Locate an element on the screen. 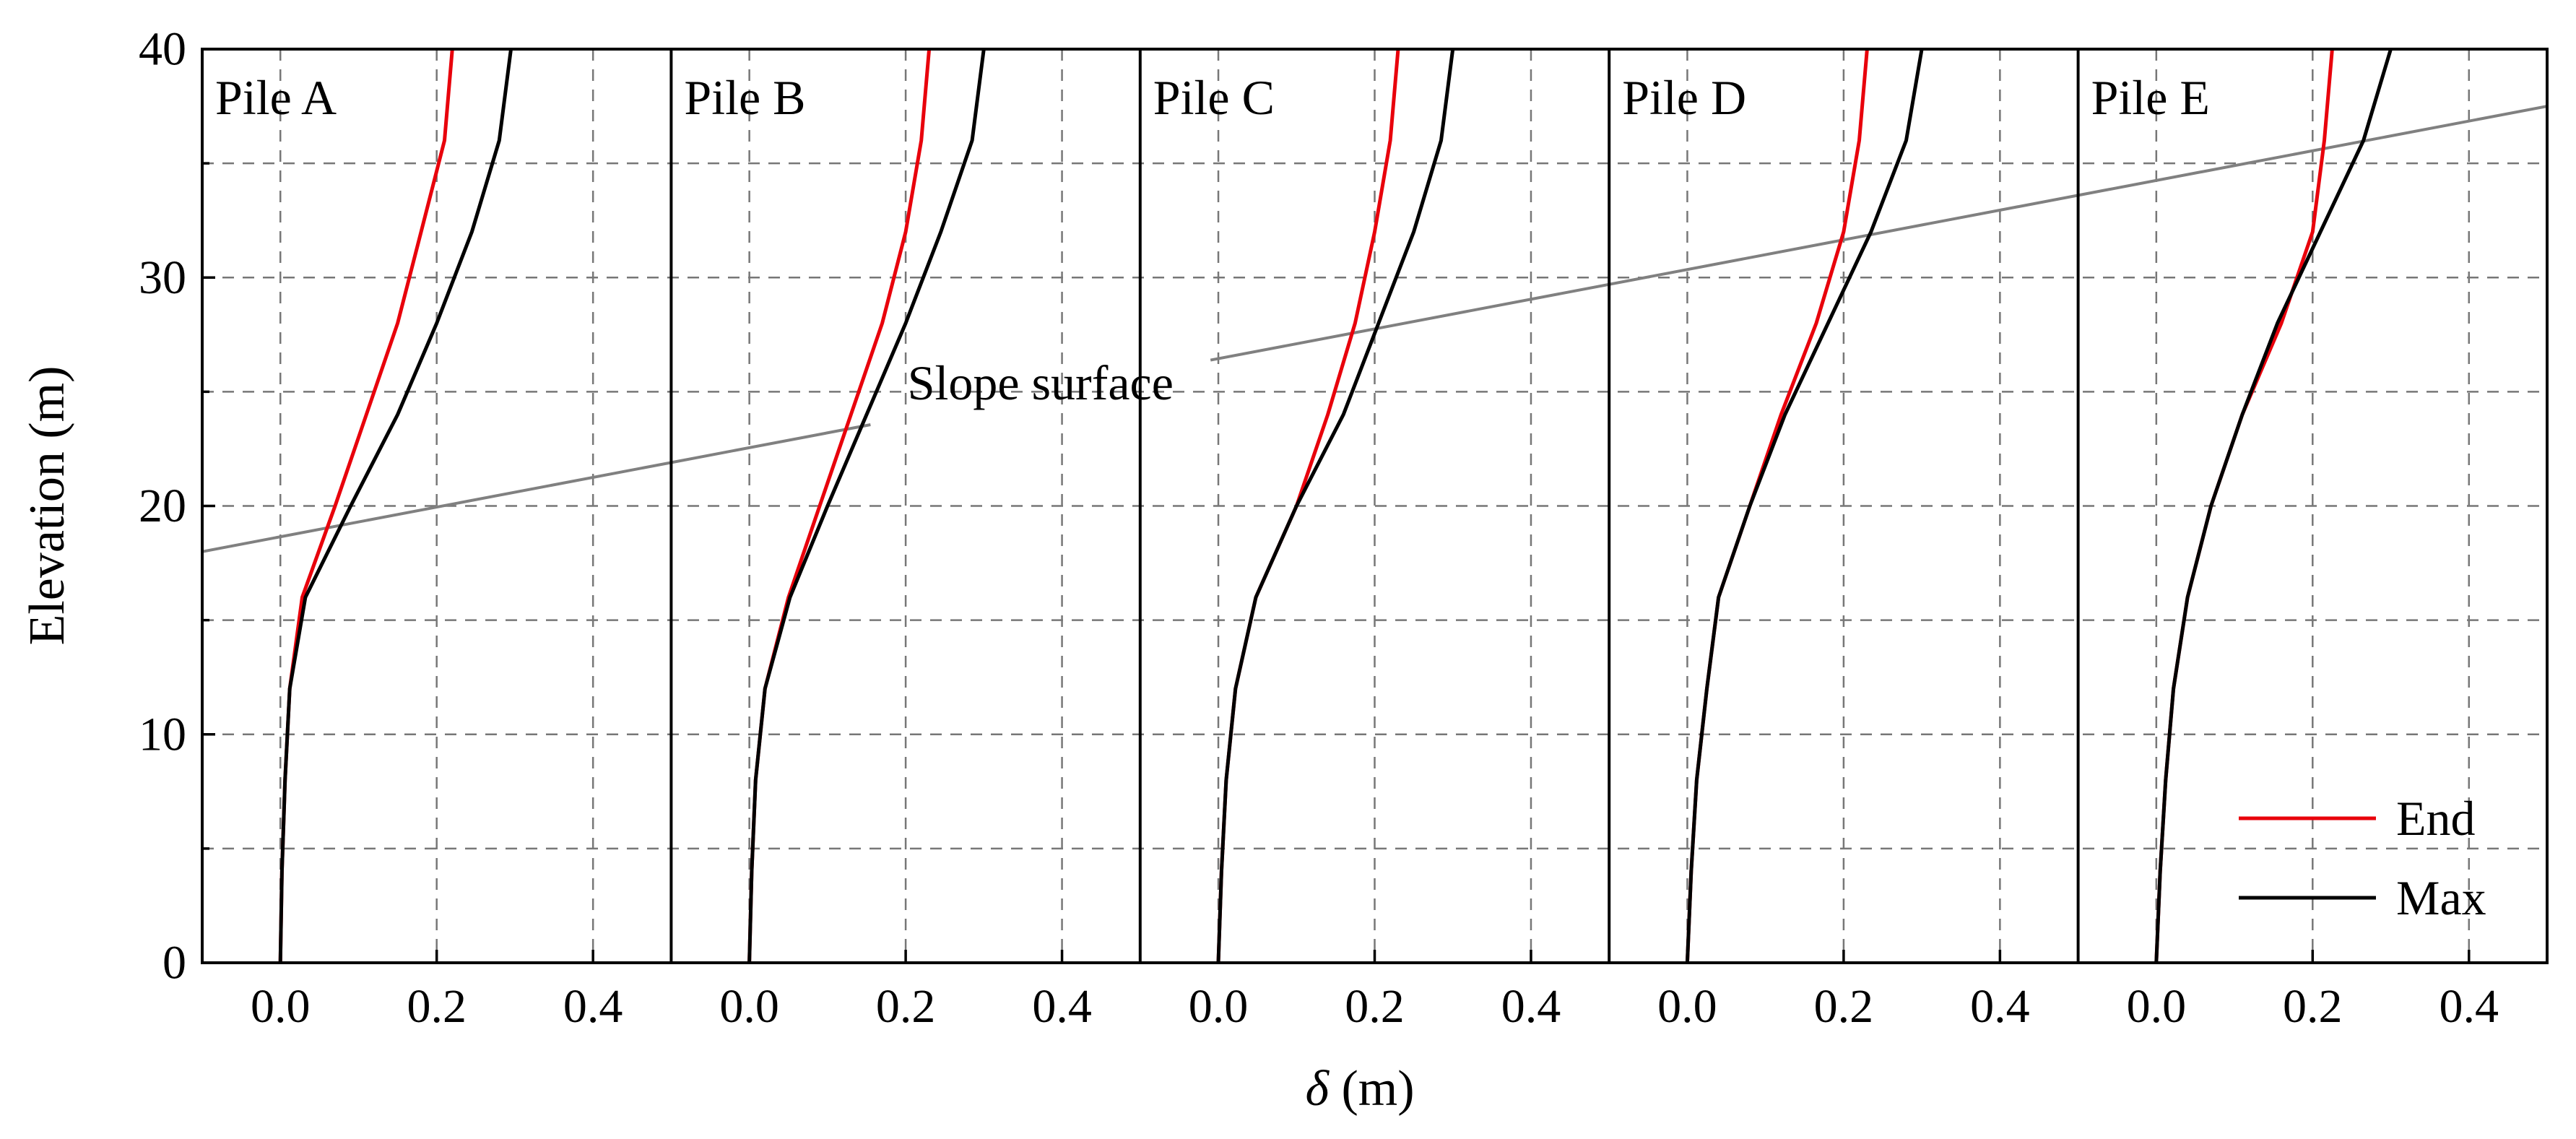 The height and width of the screenshot is (1139, 2576). panel-title-1: Pile A is located at coordinates (276, 97).